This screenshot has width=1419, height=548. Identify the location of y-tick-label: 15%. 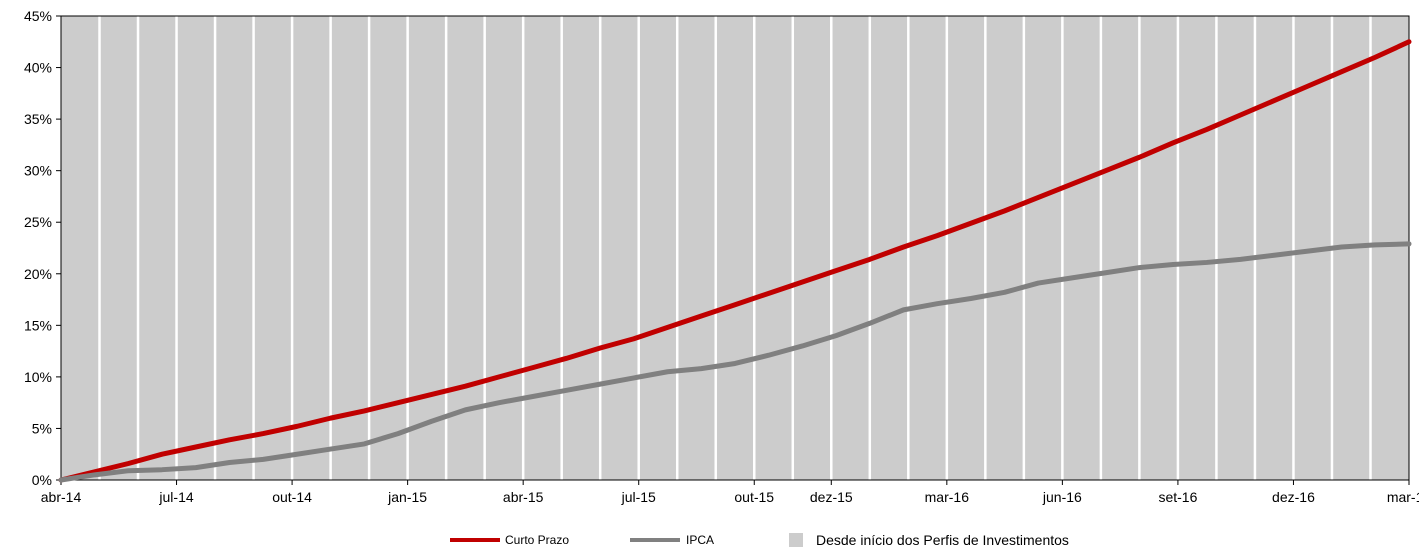
(38, 325).